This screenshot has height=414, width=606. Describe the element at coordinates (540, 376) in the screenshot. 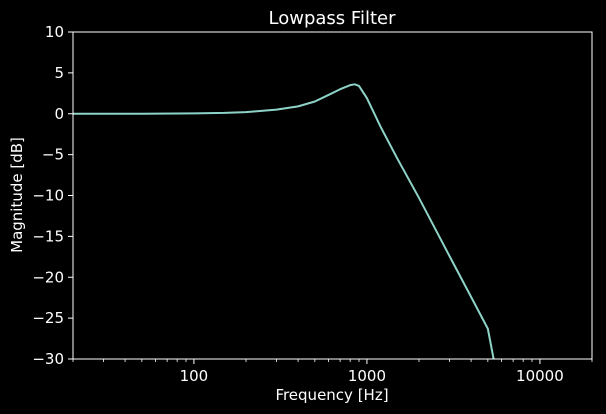

I see `x-tick-label: 10000` at that location.